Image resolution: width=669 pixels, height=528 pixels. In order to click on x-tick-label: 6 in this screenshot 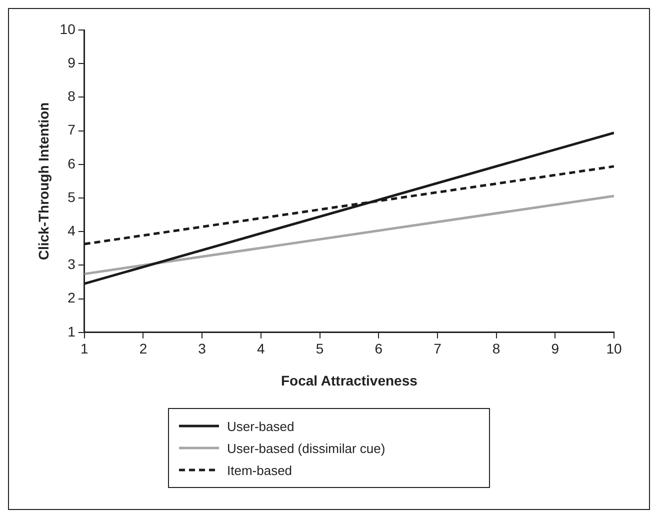, I will do `click(378, 348)`.